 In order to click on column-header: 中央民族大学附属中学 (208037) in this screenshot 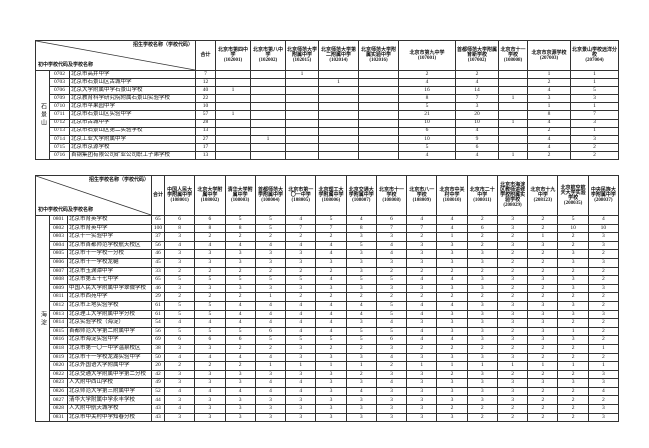, I will do `click(603, 195)`.